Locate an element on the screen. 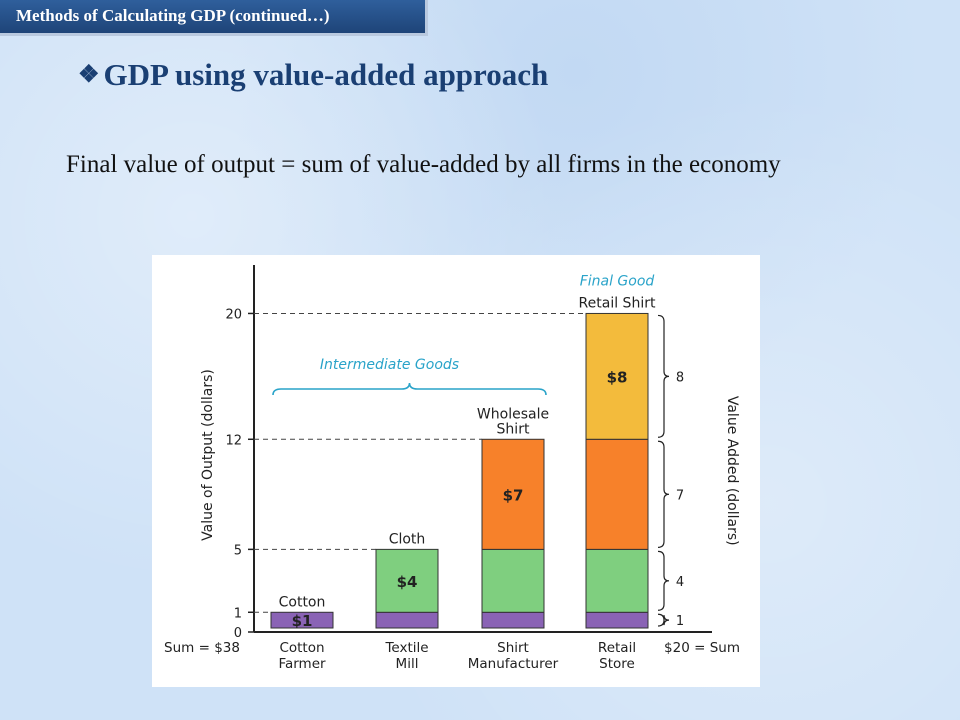 The image size is (960, 720). value-added-brace-label: 4 is located at coordinates (680, 582).